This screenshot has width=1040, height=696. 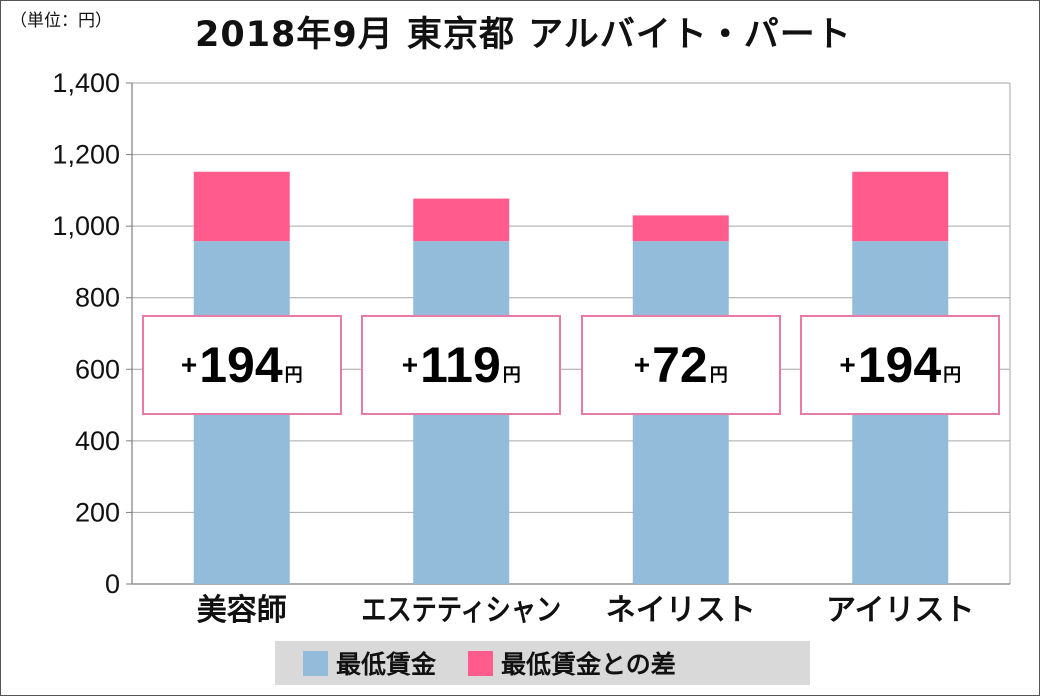 I want to click on difference-value: 119, so click(x=460, y=365).